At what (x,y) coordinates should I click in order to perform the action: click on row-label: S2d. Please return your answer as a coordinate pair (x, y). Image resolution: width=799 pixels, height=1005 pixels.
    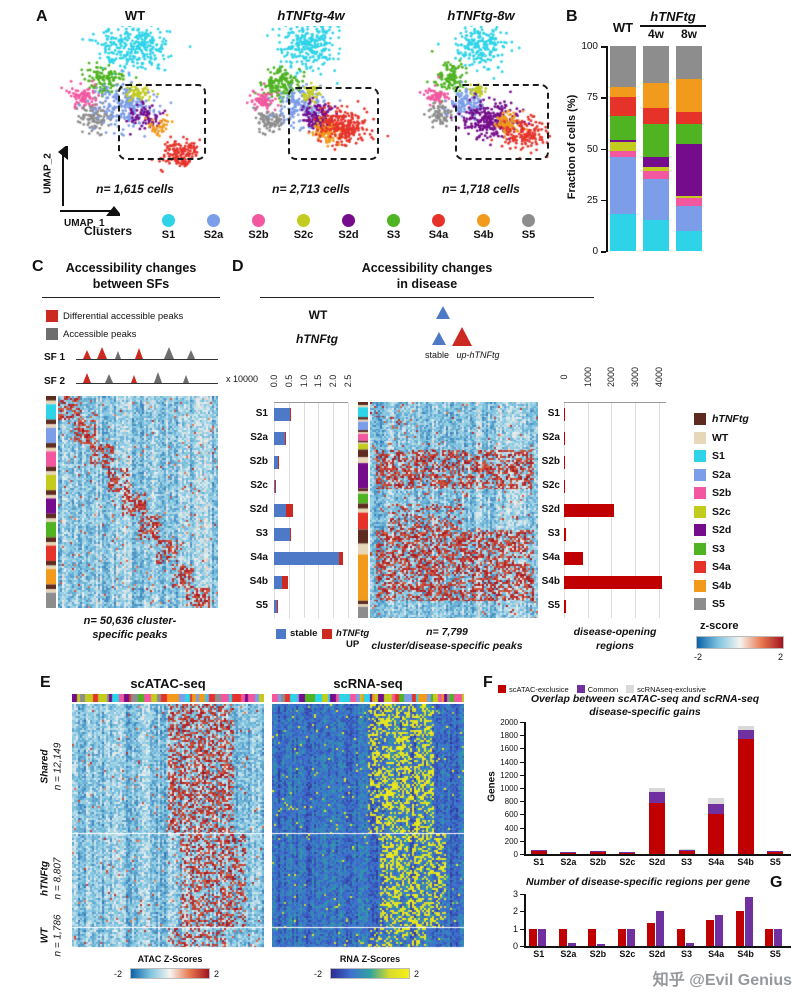
    Looking at the image, I should click on (258, 509).